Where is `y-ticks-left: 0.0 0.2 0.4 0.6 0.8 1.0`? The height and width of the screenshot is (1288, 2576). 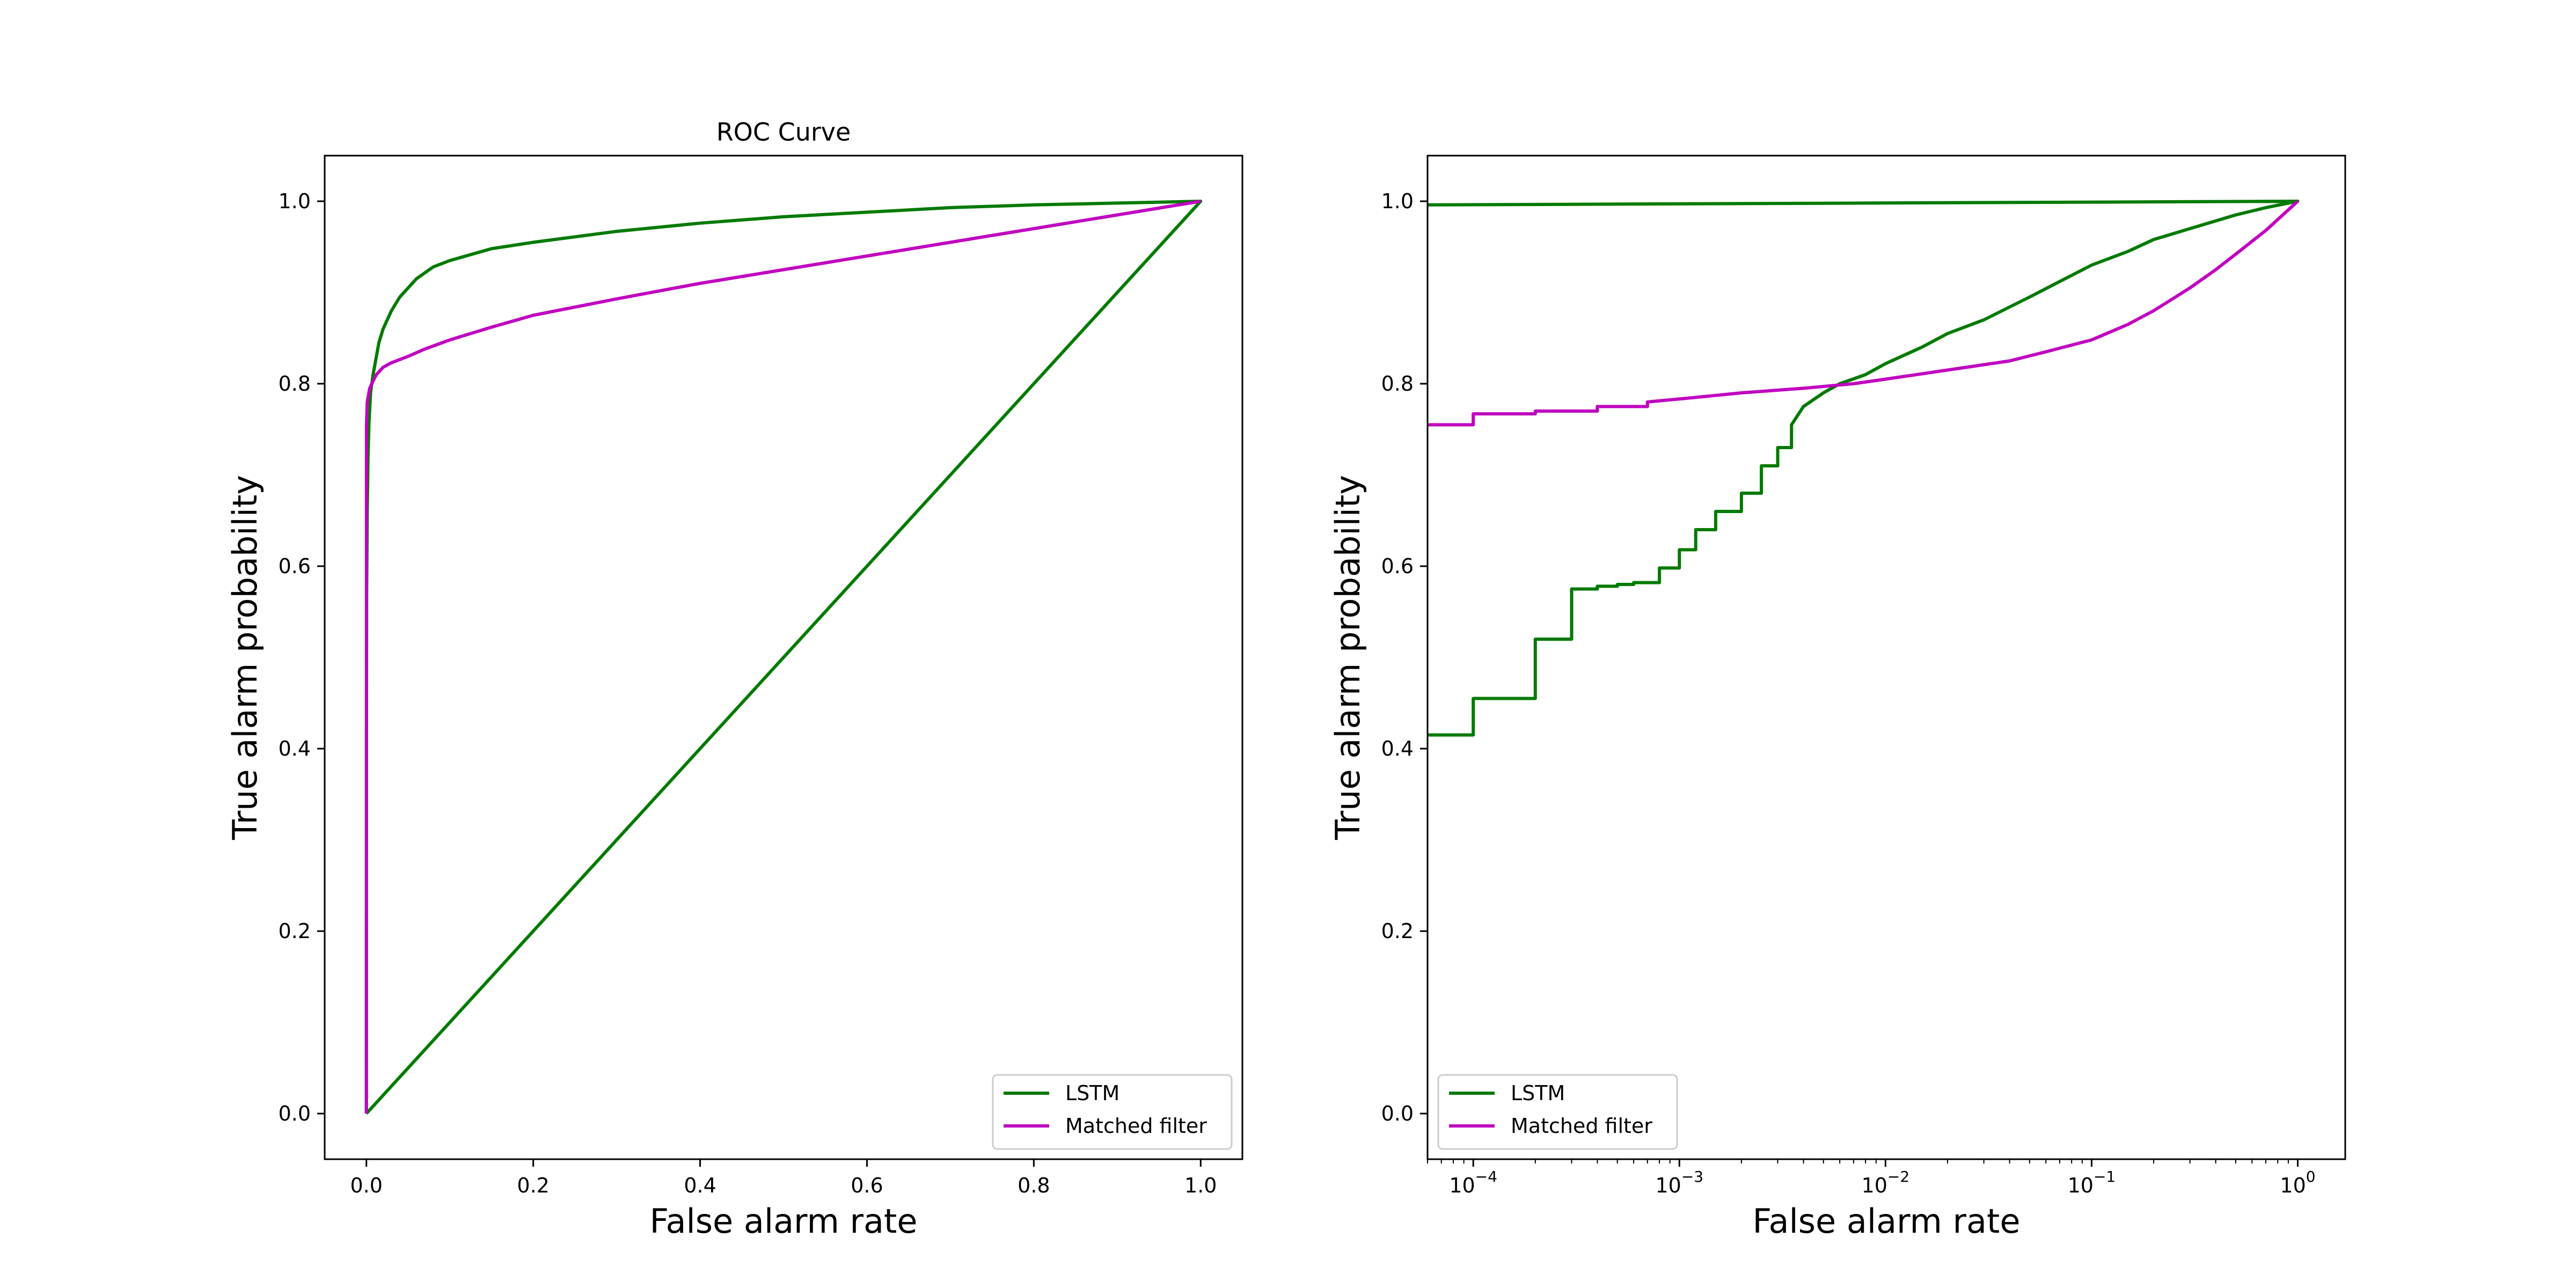 y-ticks-left: 0.0 0.2 0.4 0.6 0.8 1.0 is located at coordinates (302, 657).